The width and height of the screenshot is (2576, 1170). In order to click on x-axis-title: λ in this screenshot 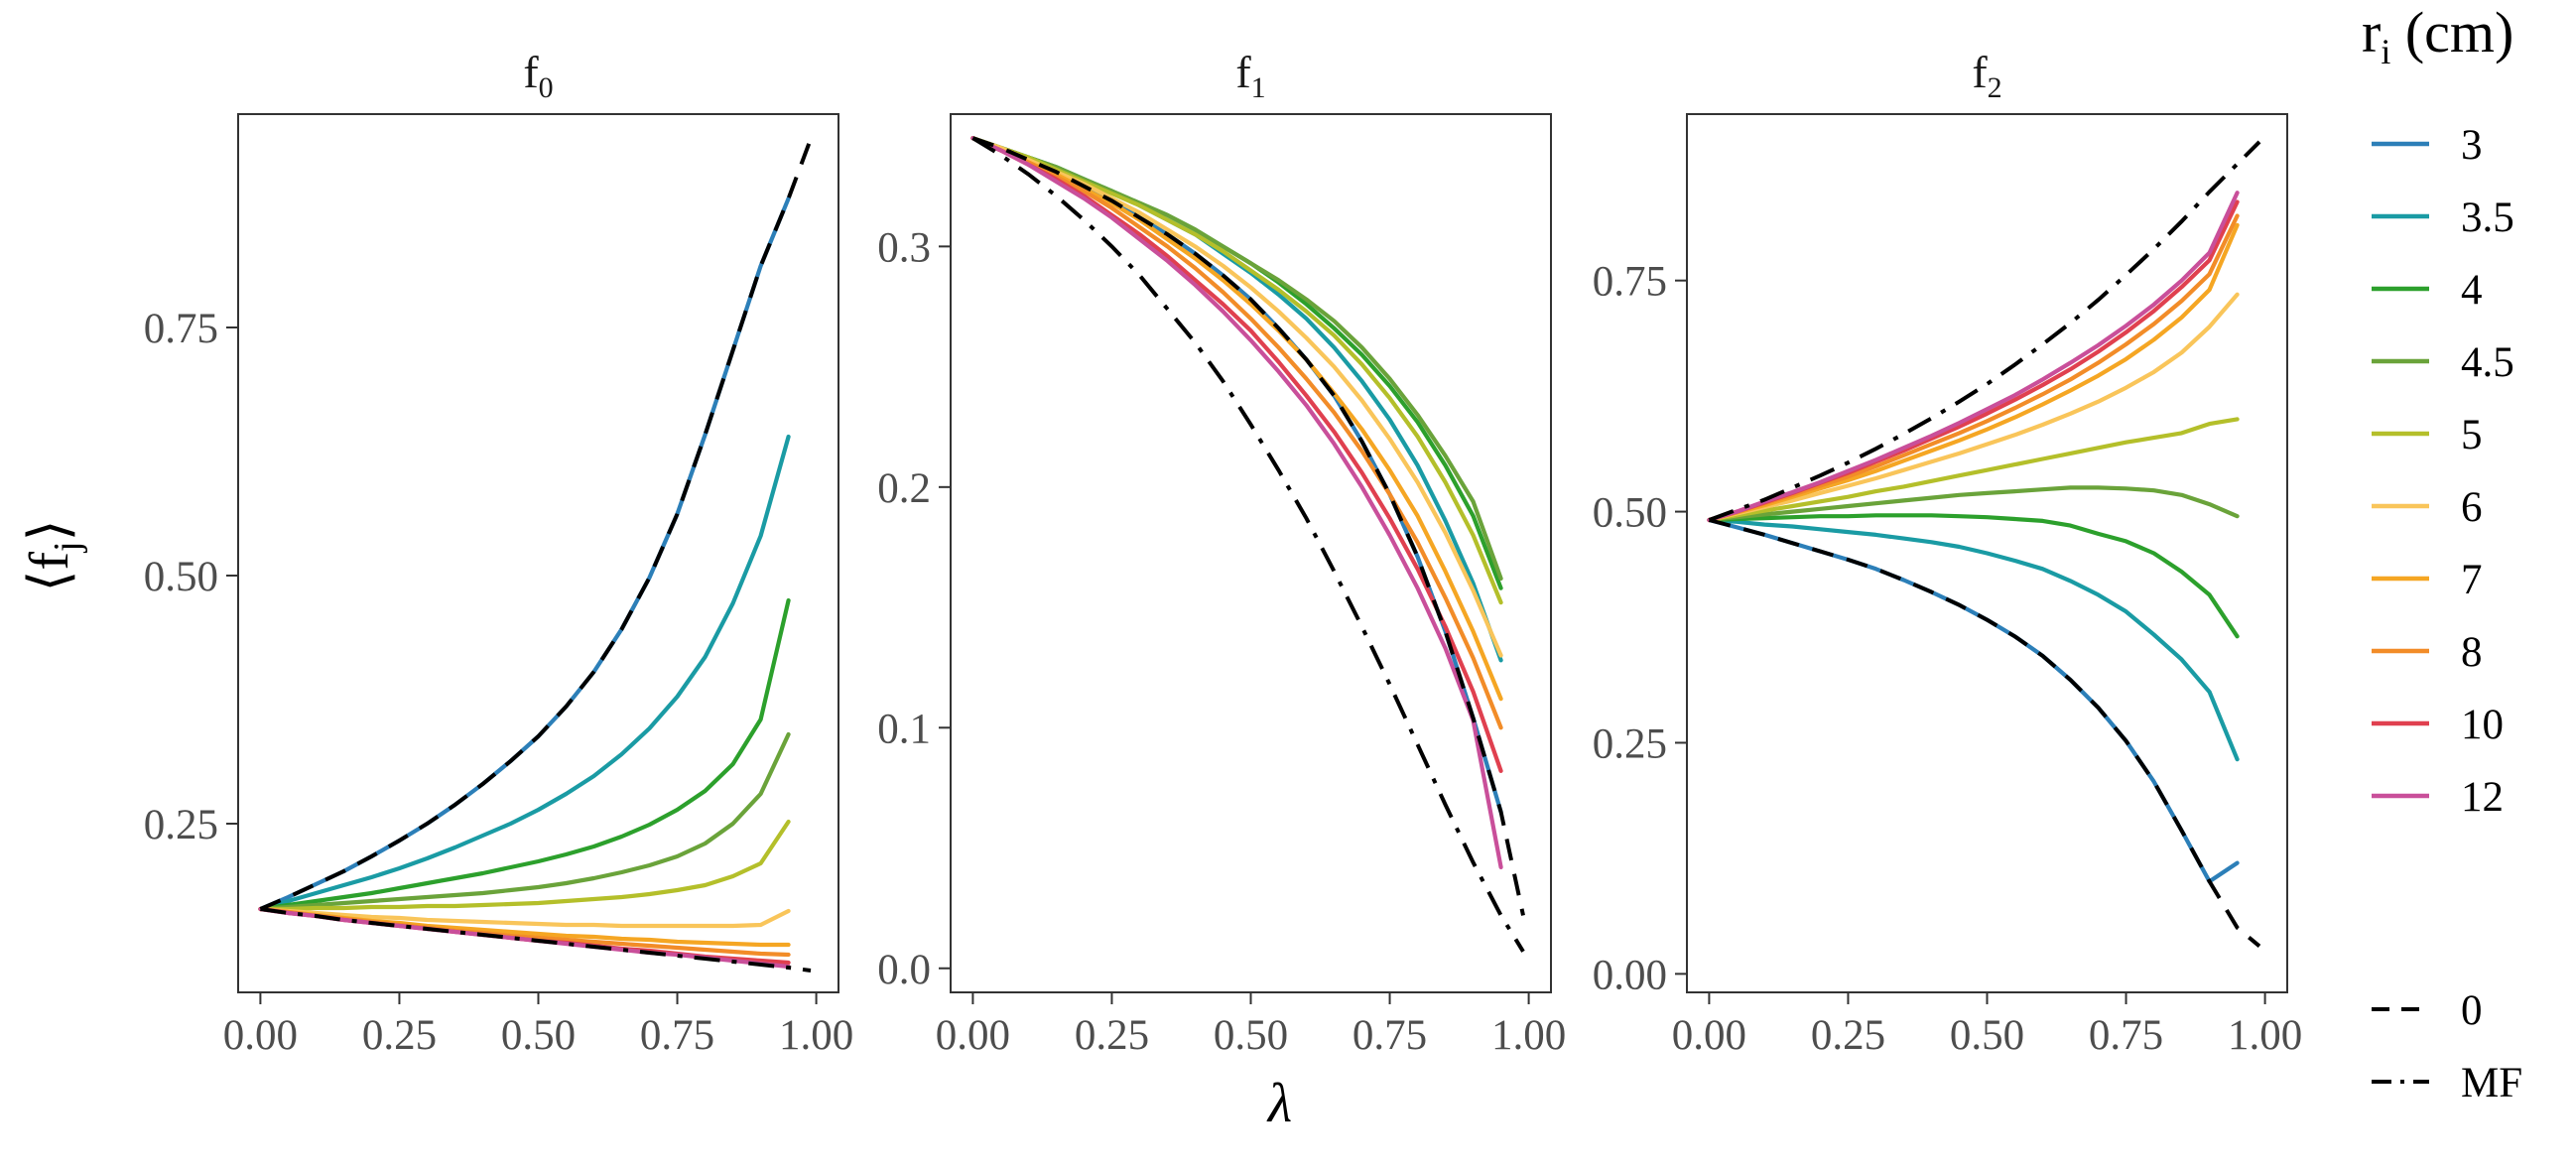, I will do `click(1279, 1103)`.